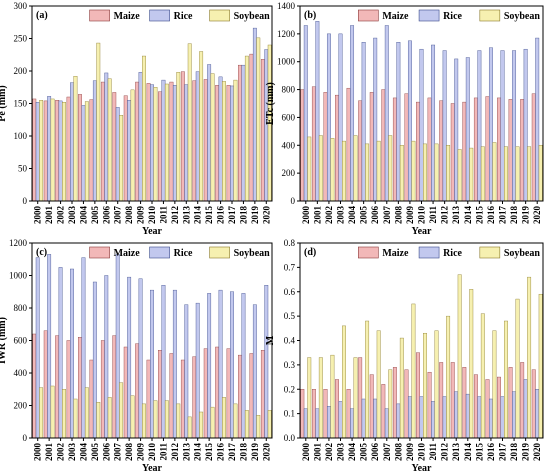 This screenshot has height=475, width=550. Describe the element at coordinates (290, 243) in the screenshot. I see `y-tick-label: 0.8` at that location.